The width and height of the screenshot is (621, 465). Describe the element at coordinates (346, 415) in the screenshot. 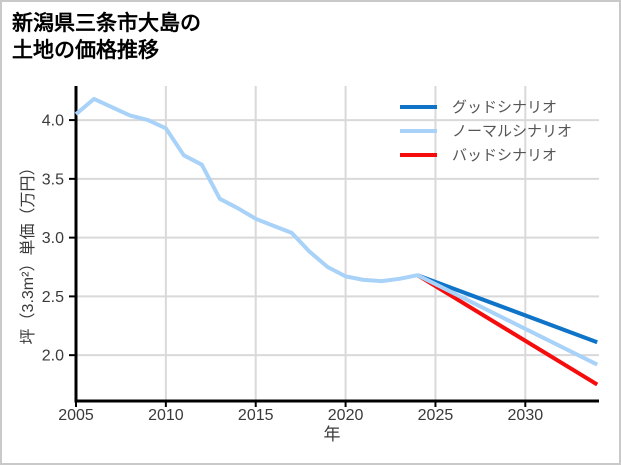

I see `x-tick-label: 2020` at that location.